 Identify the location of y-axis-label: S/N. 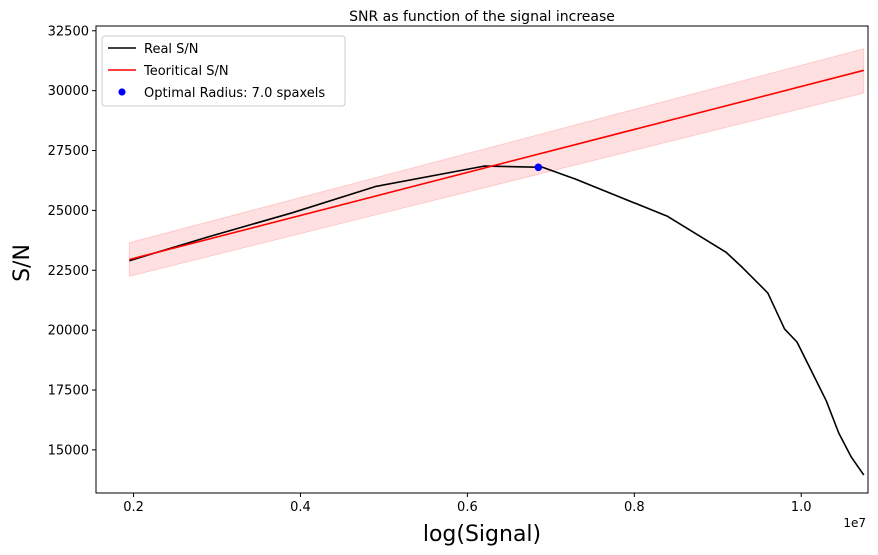
(22, 263).